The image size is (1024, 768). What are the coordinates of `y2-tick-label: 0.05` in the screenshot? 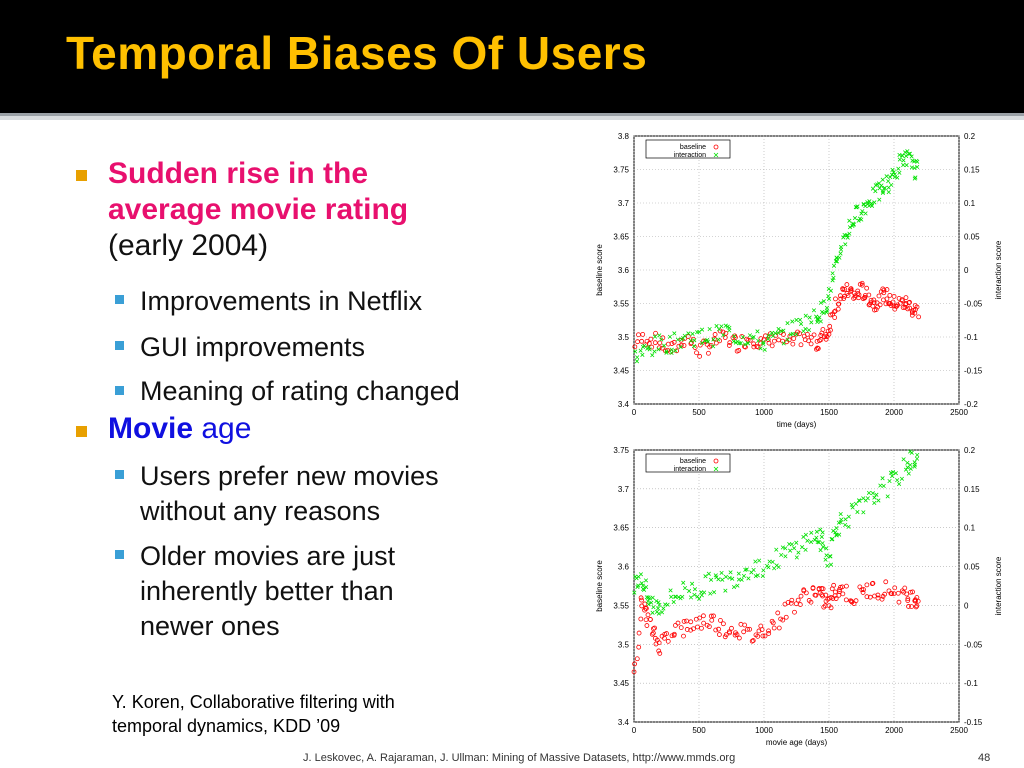 It's located at (972, 237).